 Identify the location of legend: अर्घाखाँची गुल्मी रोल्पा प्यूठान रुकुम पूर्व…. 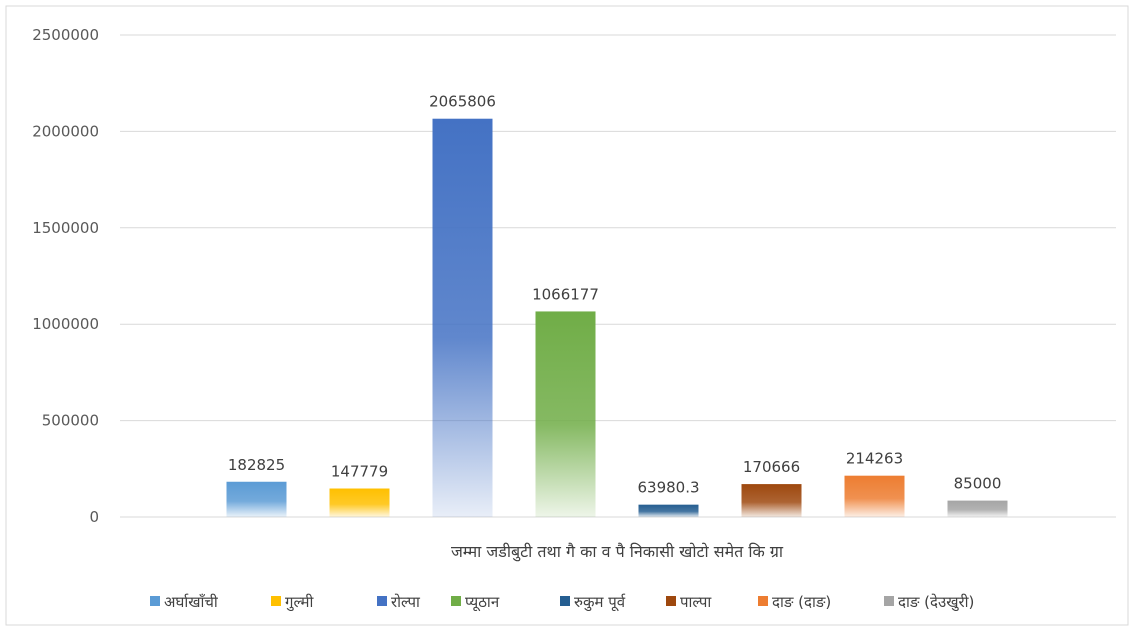
(562, 602).